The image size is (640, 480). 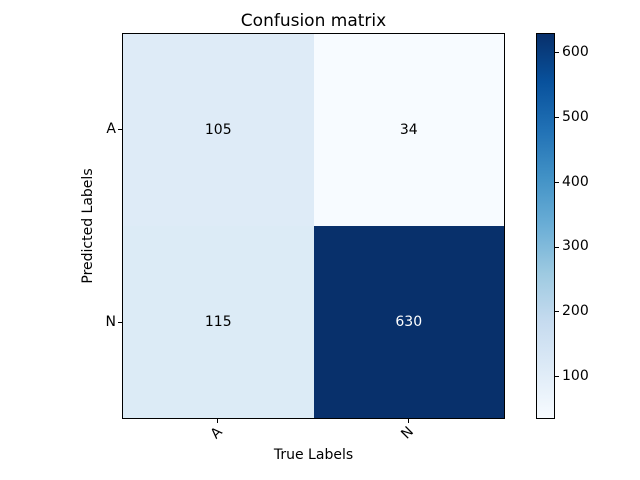 I want to click on colorbar-tick-label: 100, so click(x=575, y=376).